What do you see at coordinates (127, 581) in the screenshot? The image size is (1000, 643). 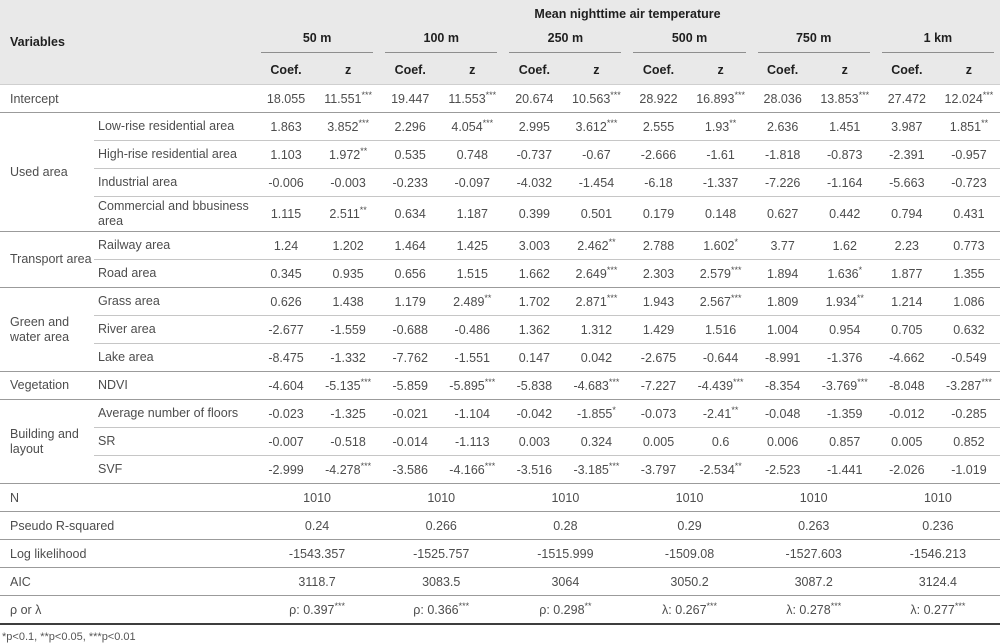 I see `stat-label-aic: AIC` at bounding box center [127, 581].